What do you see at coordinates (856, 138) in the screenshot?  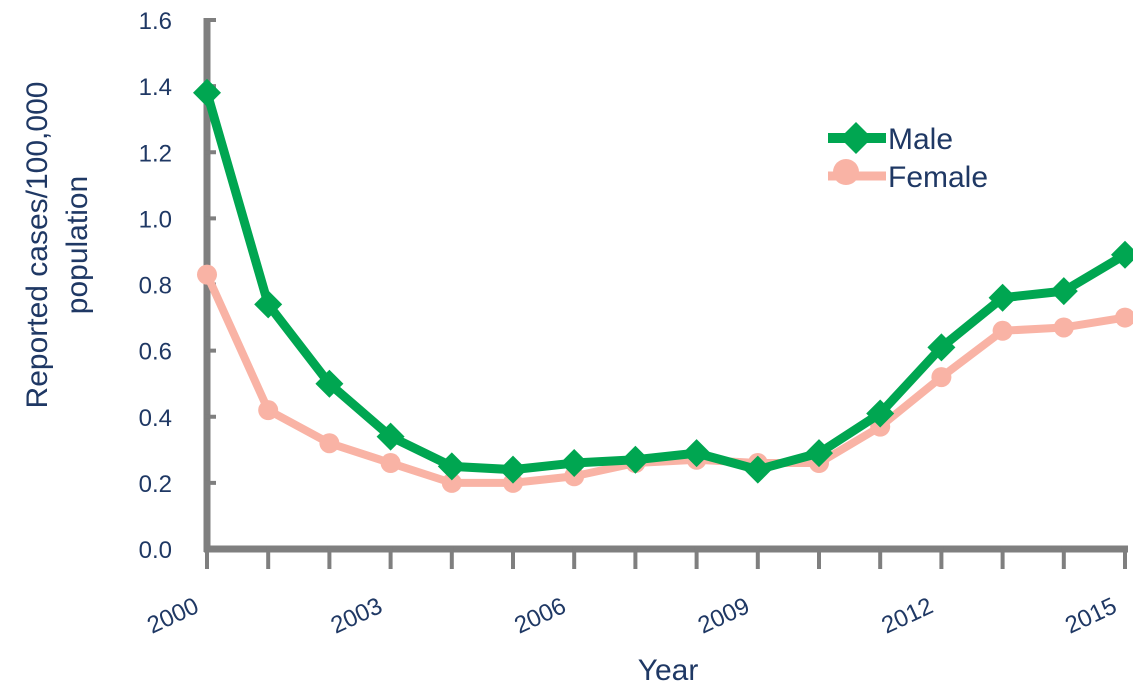 I see `legend-marker-diamond` at bounding box center [856, 138].